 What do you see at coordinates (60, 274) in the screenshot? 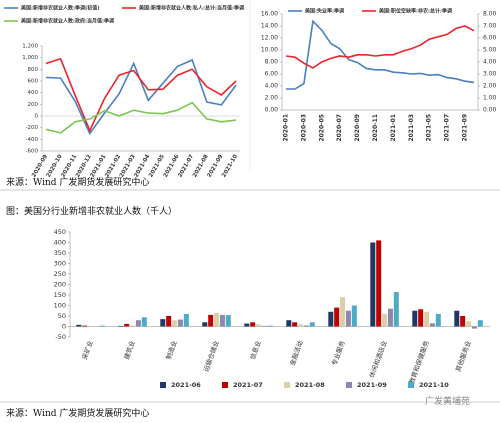
I see `y-tick-label: 250` at bounding box center [60, 274].